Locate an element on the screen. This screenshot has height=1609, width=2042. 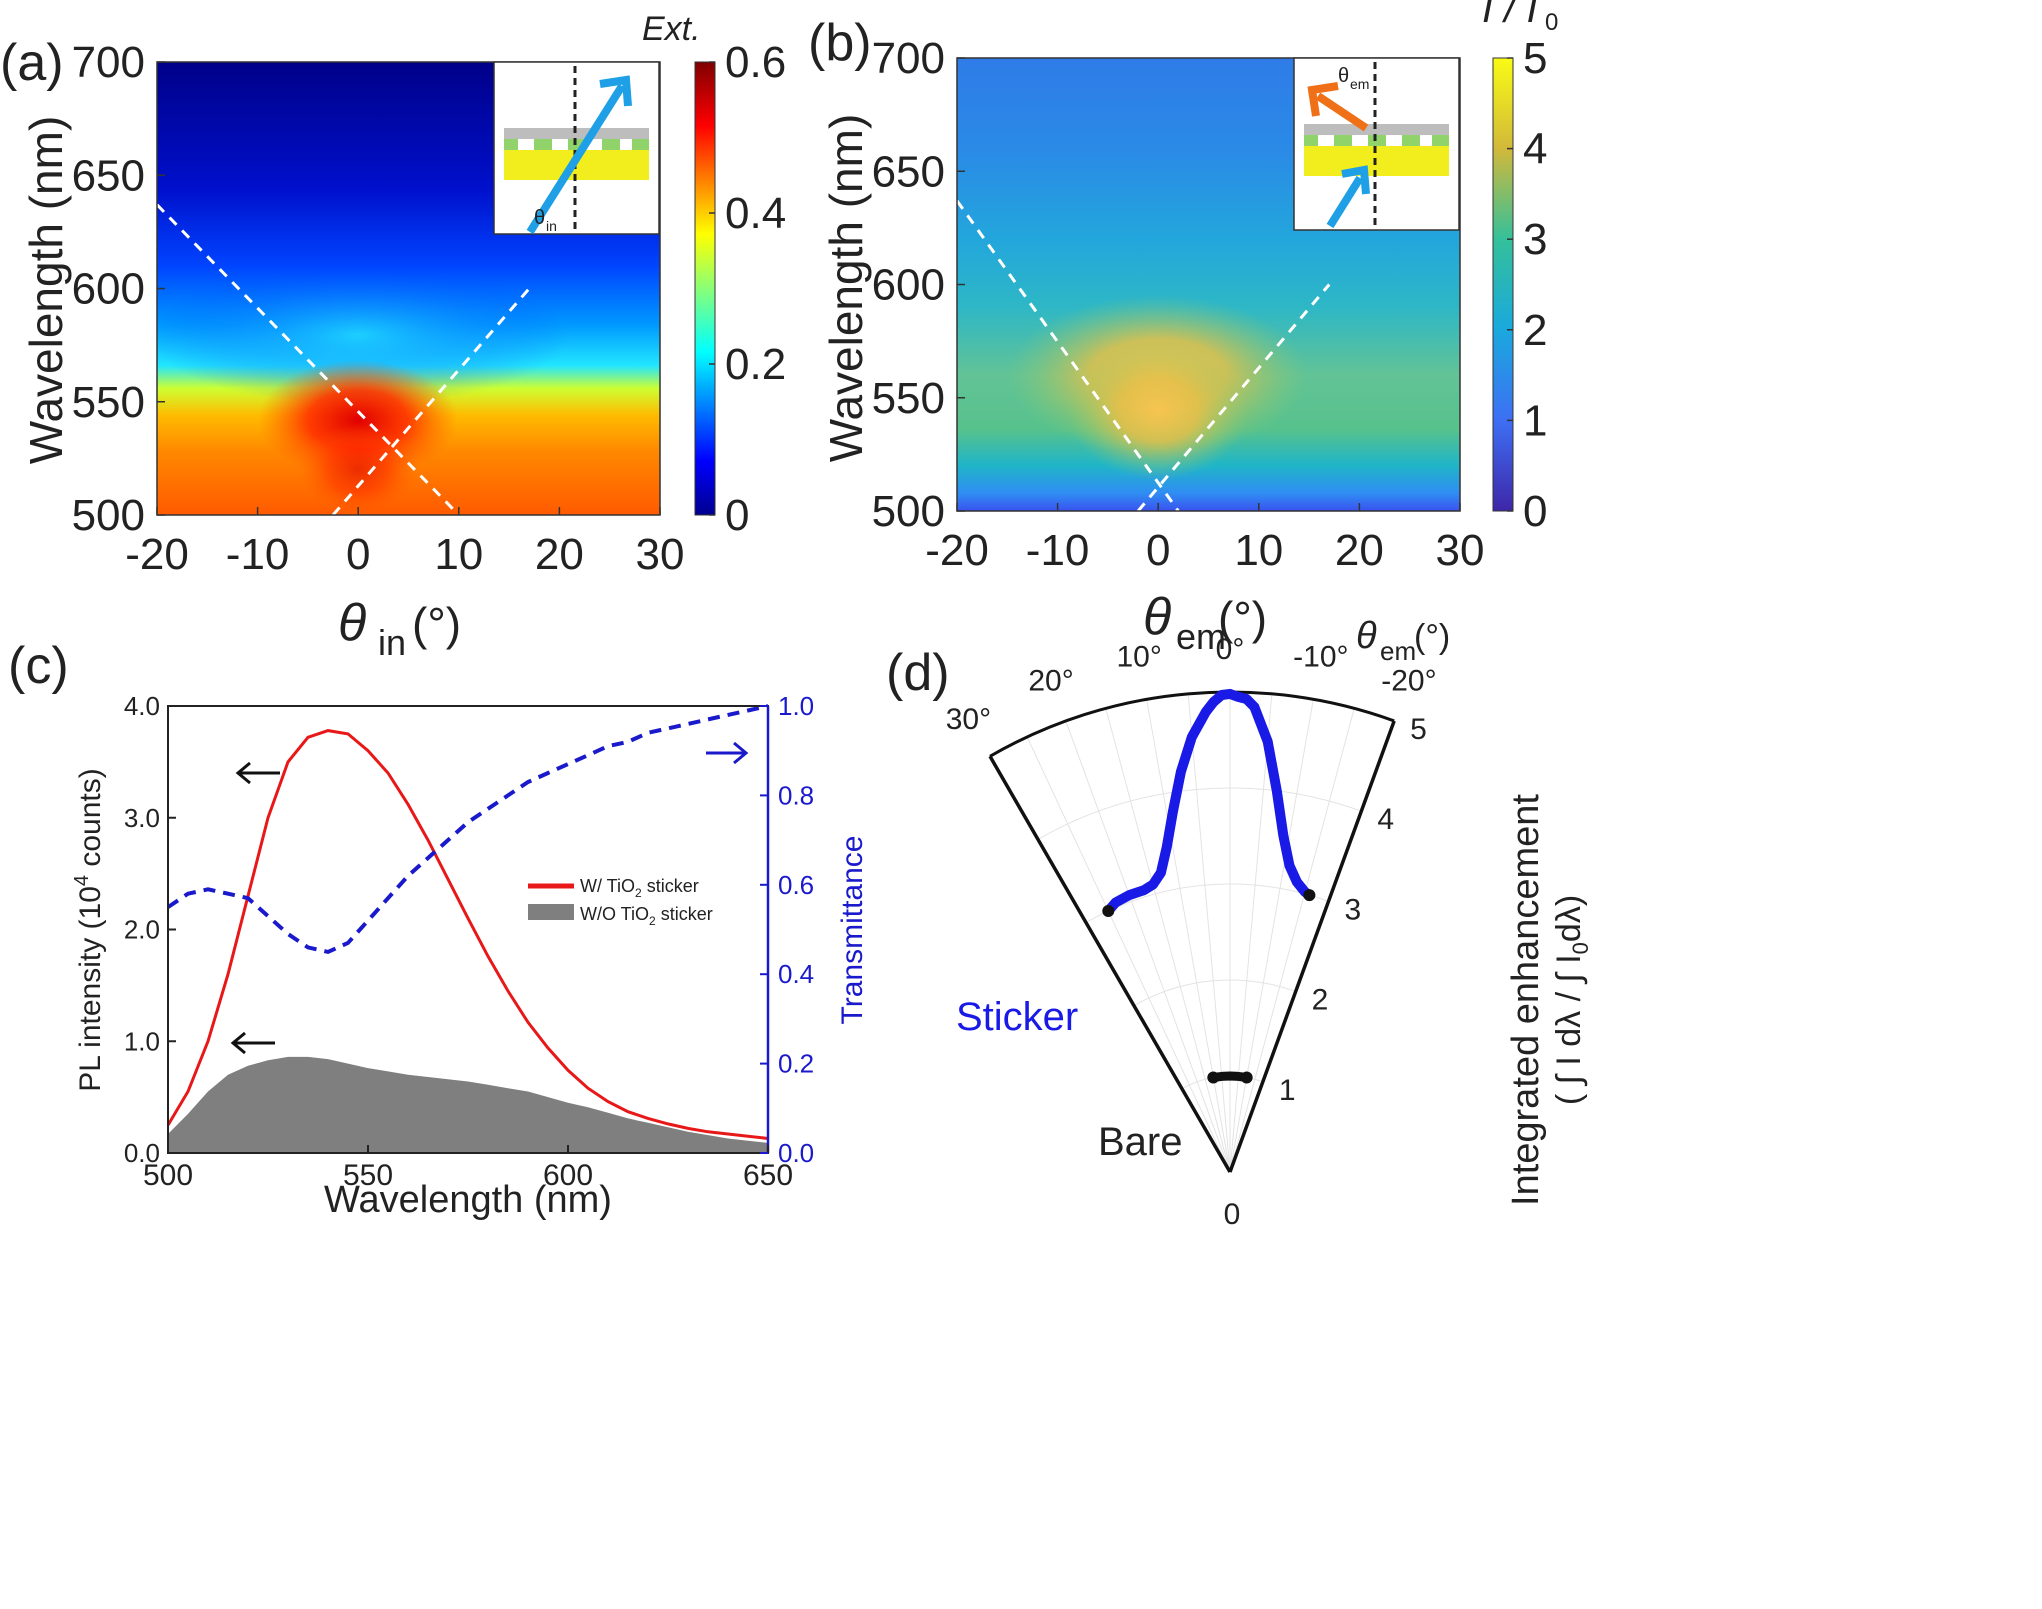
panel-c-xlabel: Wavelength (nm) is located at coordinates (468, 1200).